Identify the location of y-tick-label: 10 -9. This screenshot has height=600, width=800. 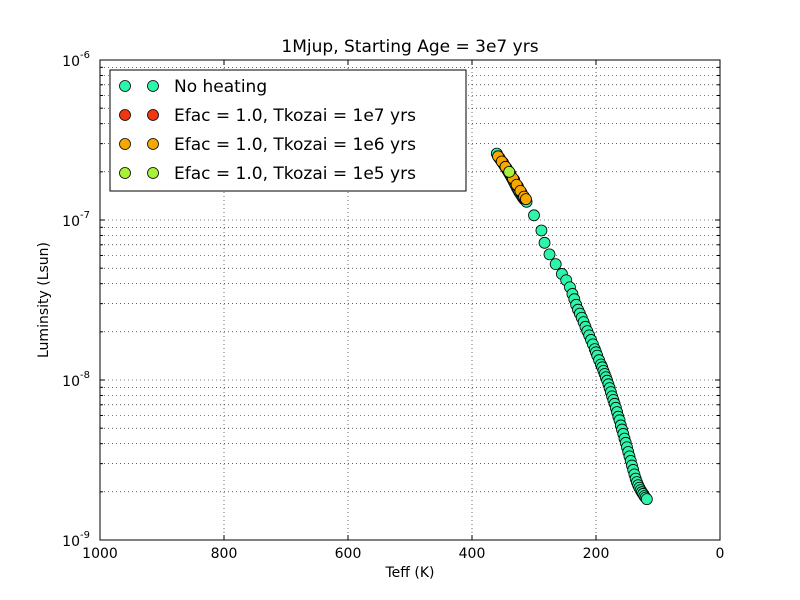
(76, 540).